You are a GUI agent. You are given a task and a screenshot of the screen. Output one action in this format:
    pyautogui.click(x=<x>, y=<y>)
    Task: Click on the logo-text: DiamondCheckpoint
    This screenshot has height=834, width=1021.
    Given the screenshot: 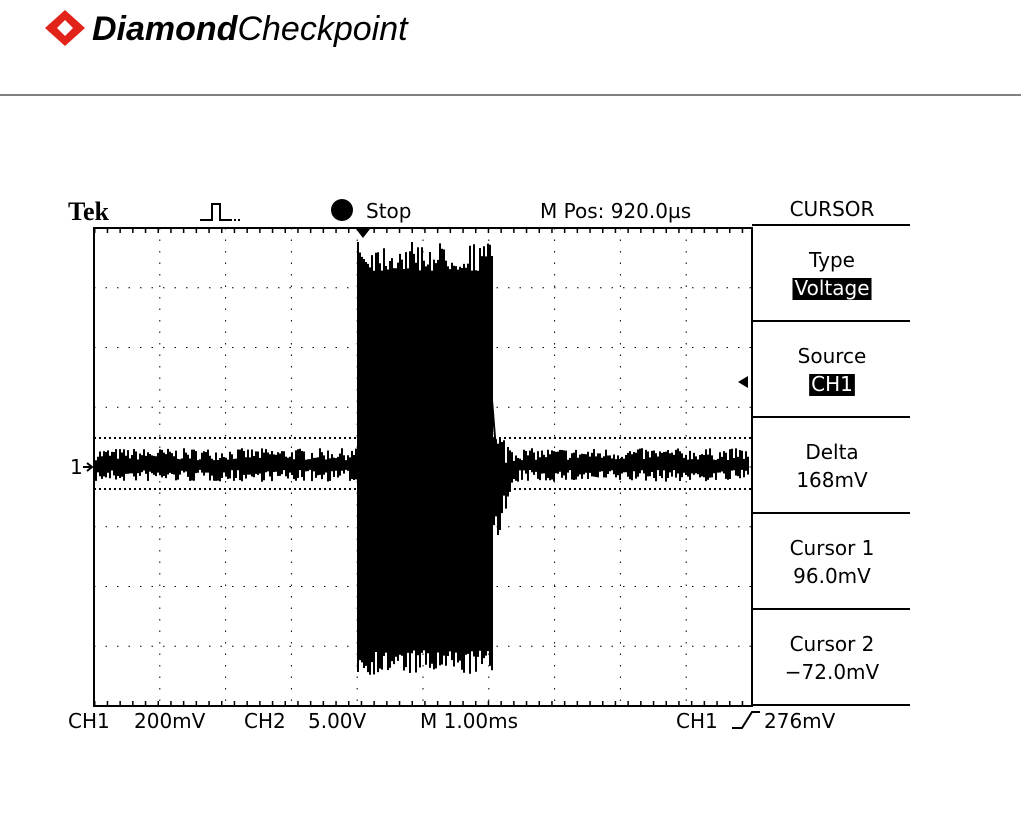 What is the action you would take?
    pyautogui.click(x=250, y=29)
    